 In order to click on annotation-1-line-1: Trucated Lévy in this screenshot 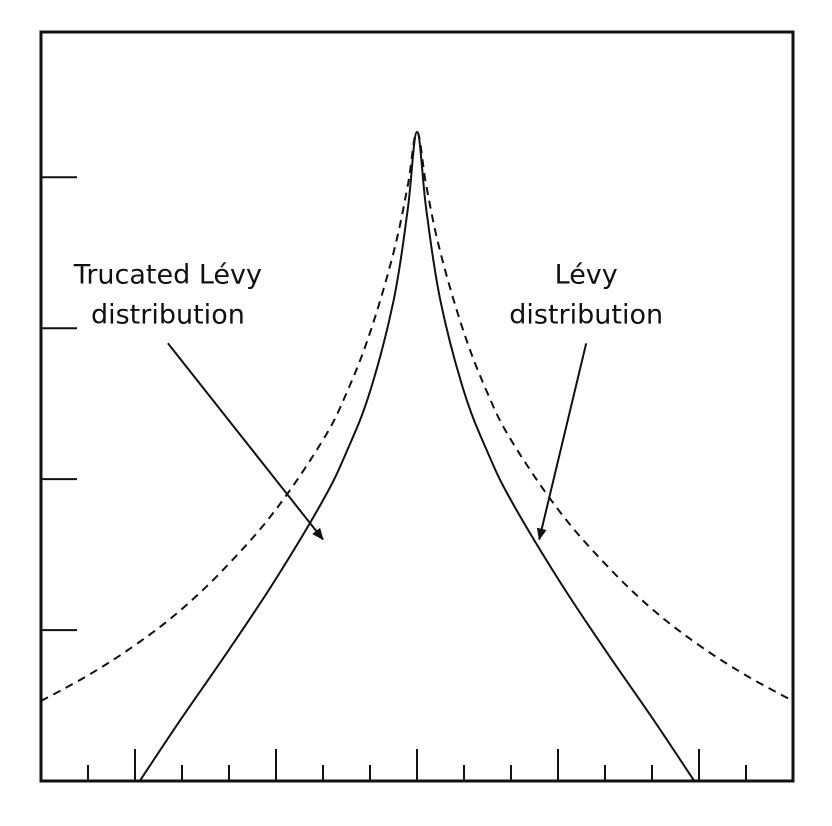, I will do `click(167, 274)`.